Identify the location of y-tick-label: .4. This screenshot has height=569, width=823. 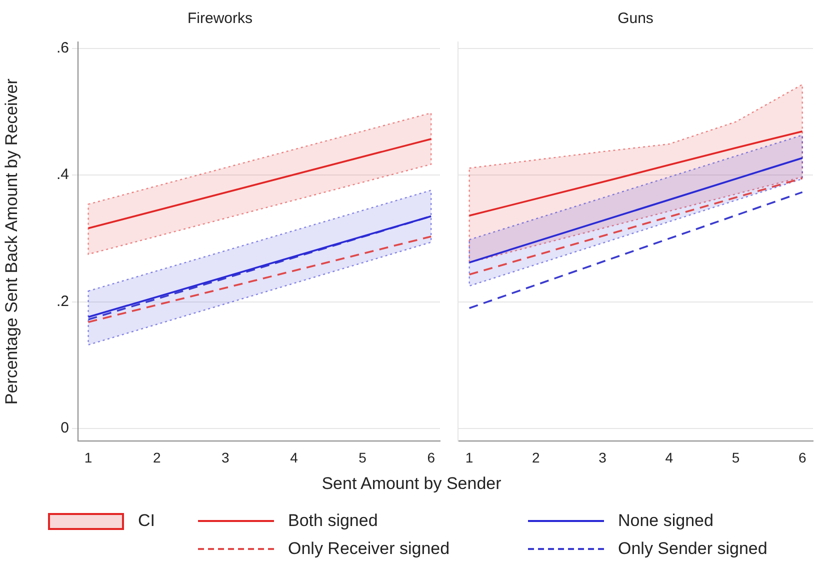
(62, 175).